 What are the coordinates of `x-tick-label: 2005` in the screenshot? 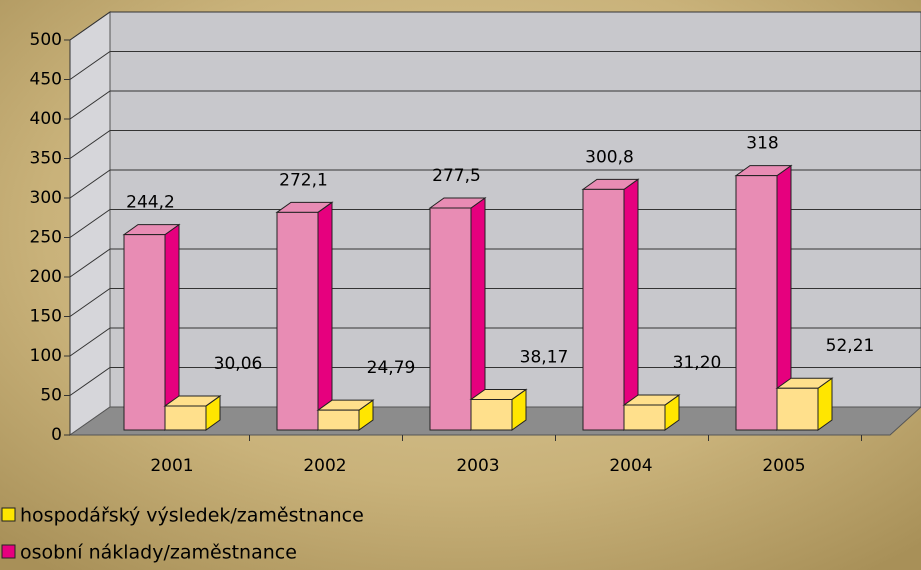 It's located at (783, 466).